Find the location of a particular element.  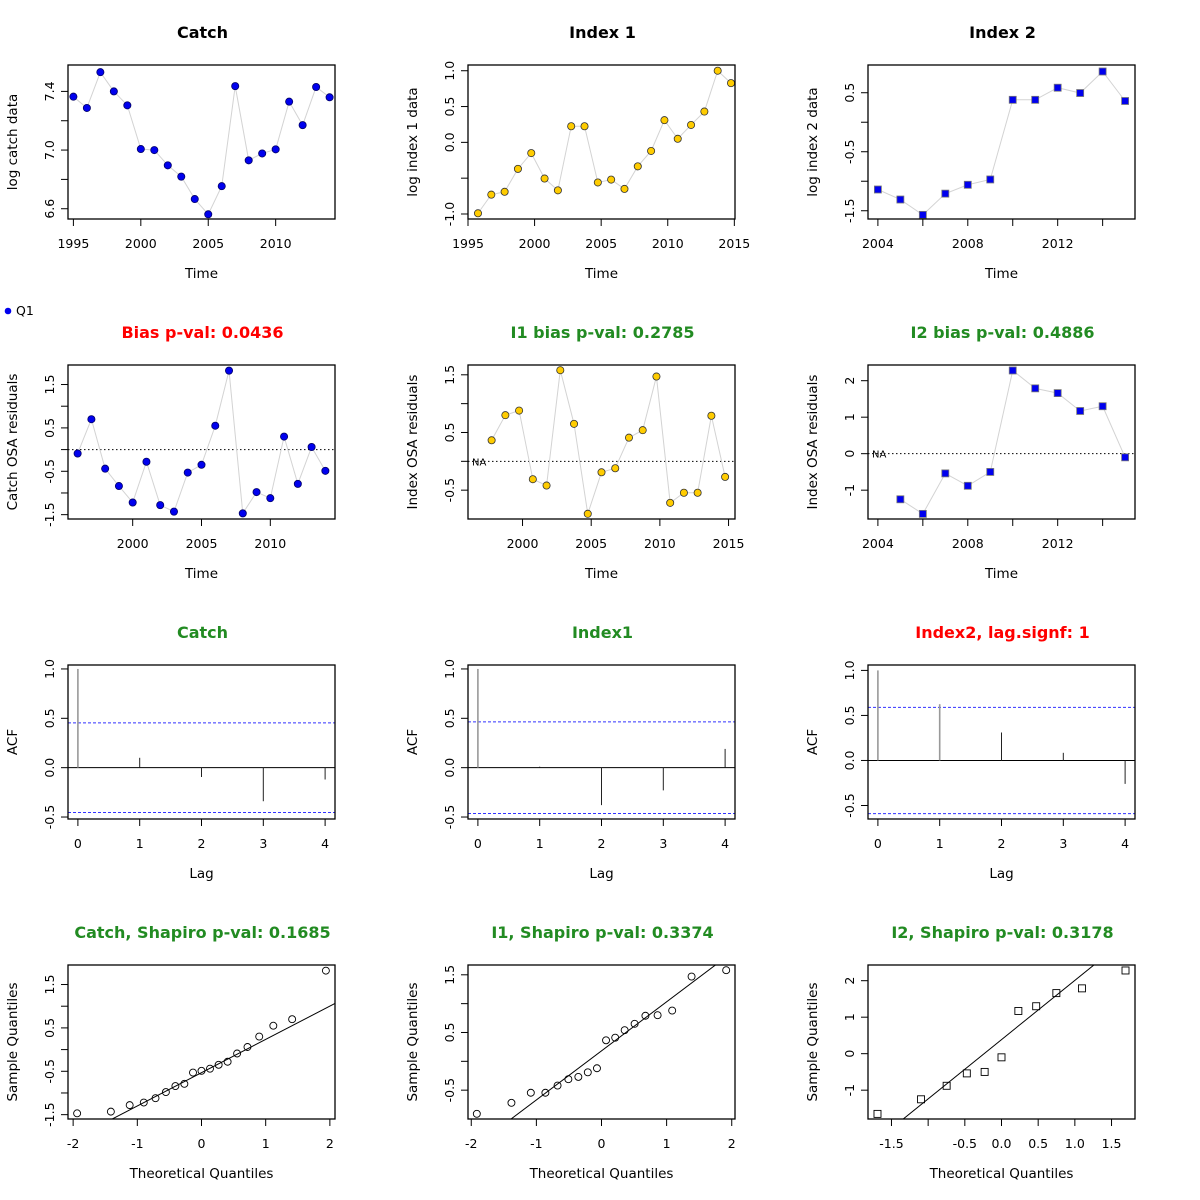

chart-title: I2, Shapiro p-val: 0.3178 is located at coordinates (1002, 932).